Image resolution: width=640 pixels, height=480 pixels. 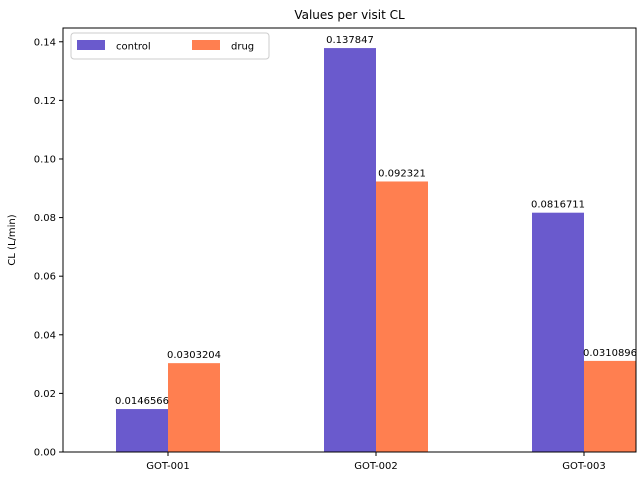 I want to click on y-tick-label: 0.10, so click(x=45, y=159).